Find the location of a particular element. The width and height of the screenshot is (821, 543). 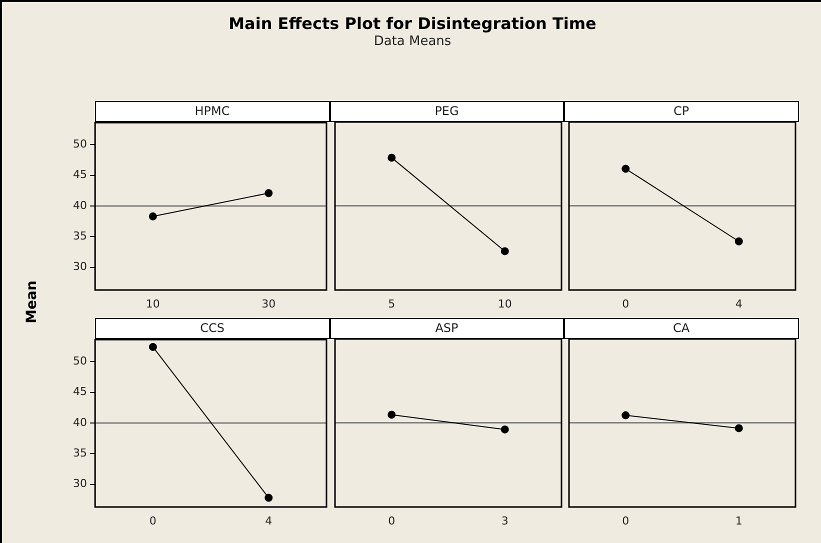

text: Main Effects Plot for Disintegration Time is located at coordinates (413, 23).